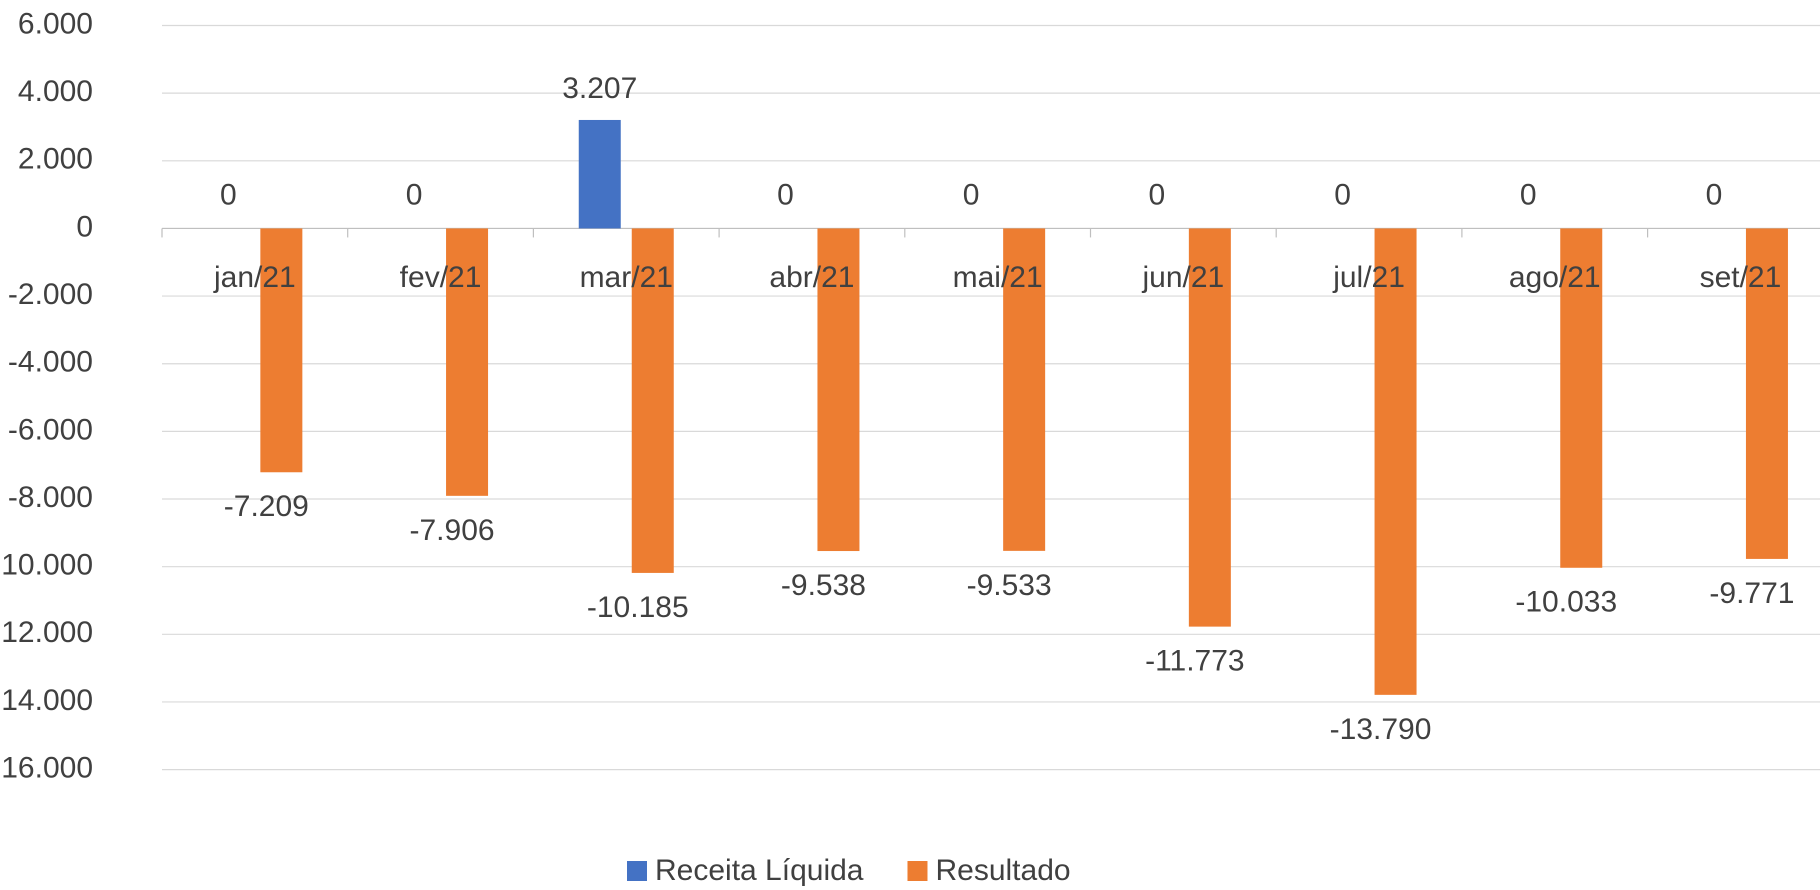  What do you see at coordinates (452, 530) in the screenshot?
I see `data-label: -7.906` at bounding box center [452, 530].